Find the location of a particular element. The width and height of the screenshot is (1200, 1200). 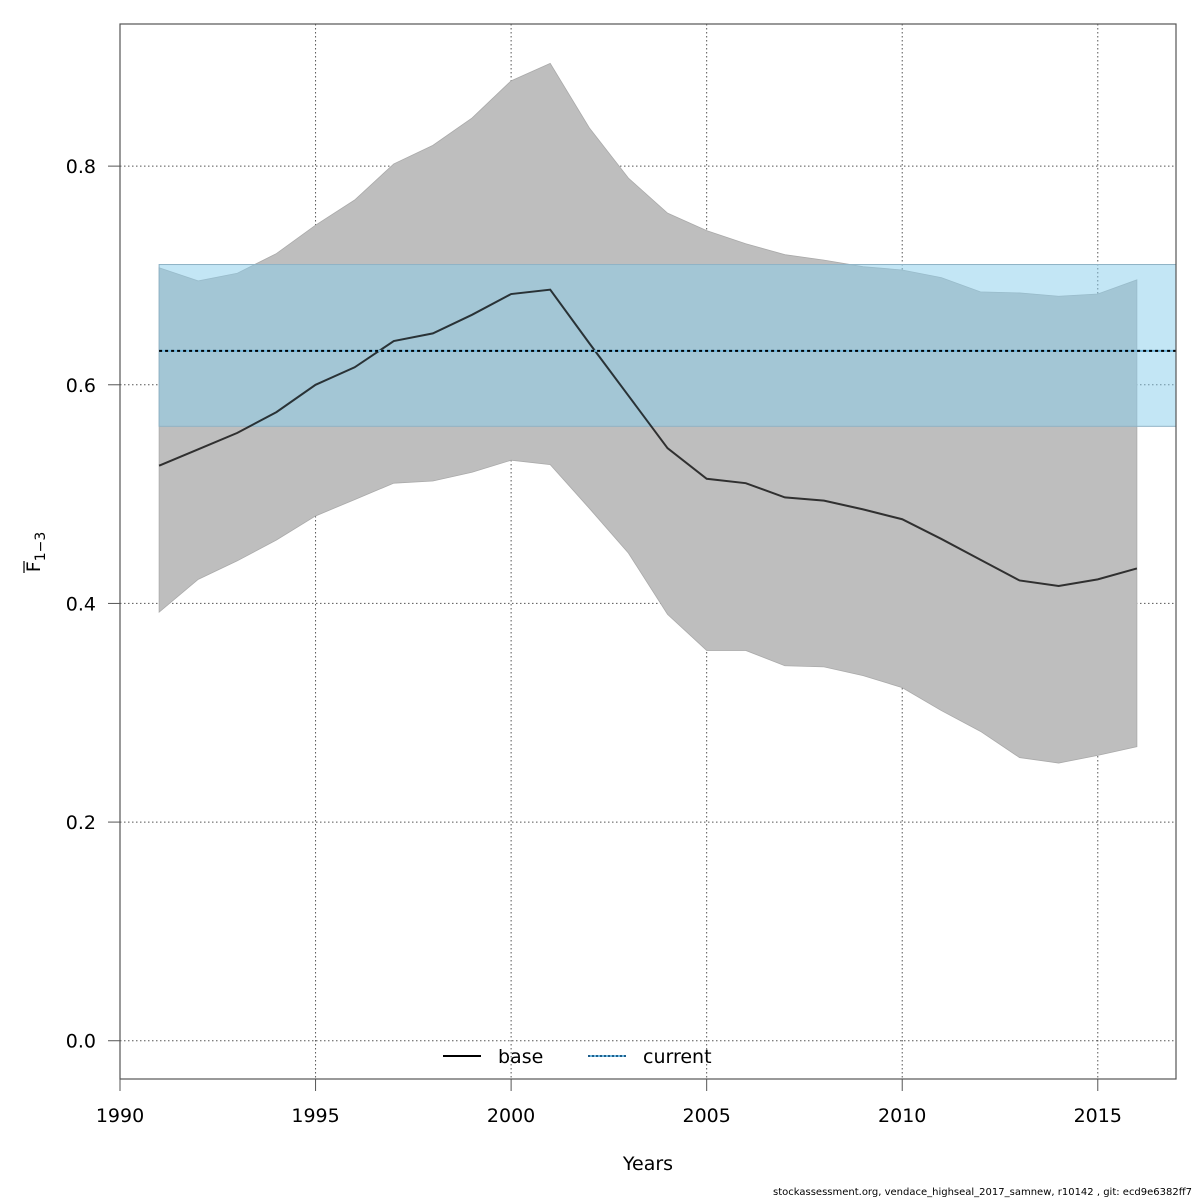

x-tick-label: 2015 is located at coordinates (1098, 1116).